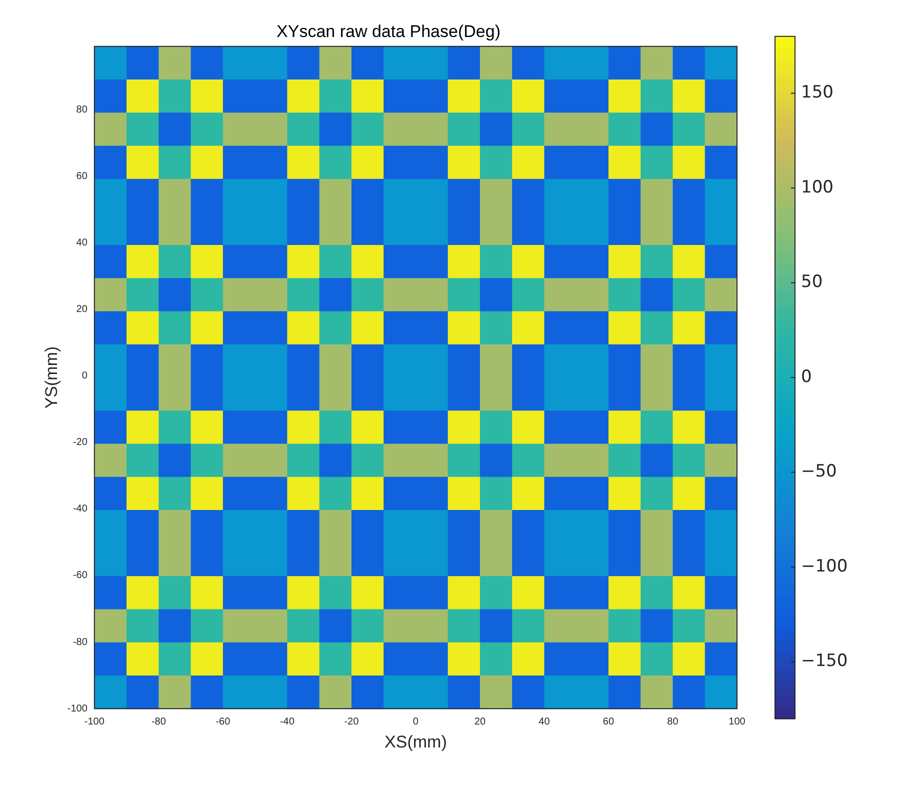 This screenshot has height=800, width=900. I want to click on y-tick-label: -40, so click(80, 509).